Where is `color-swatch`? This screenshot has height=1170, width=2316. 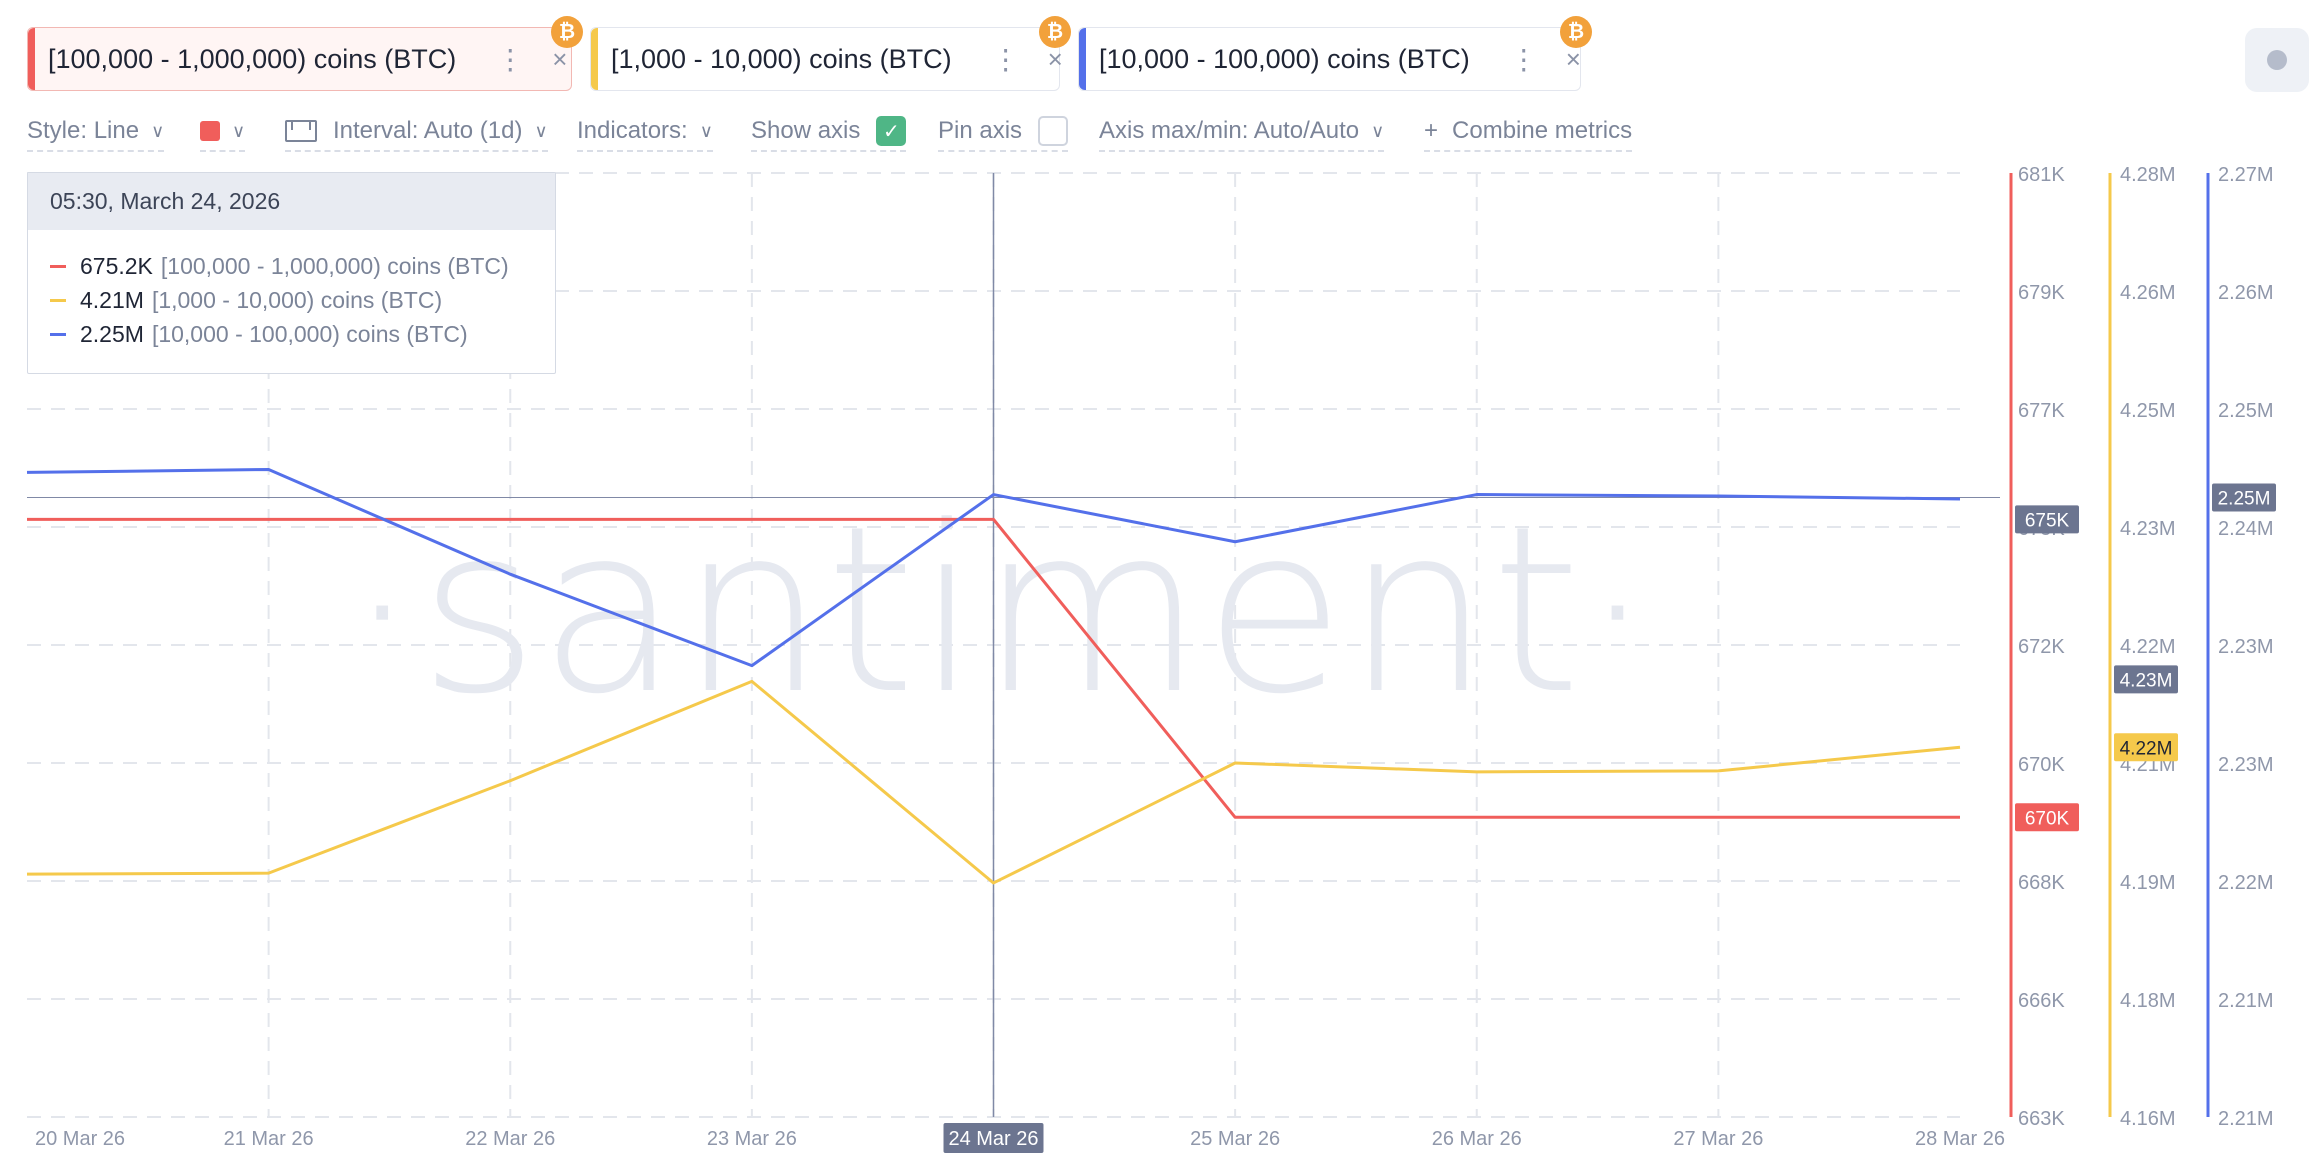
color-swatch is located at coordinates (210, 131).